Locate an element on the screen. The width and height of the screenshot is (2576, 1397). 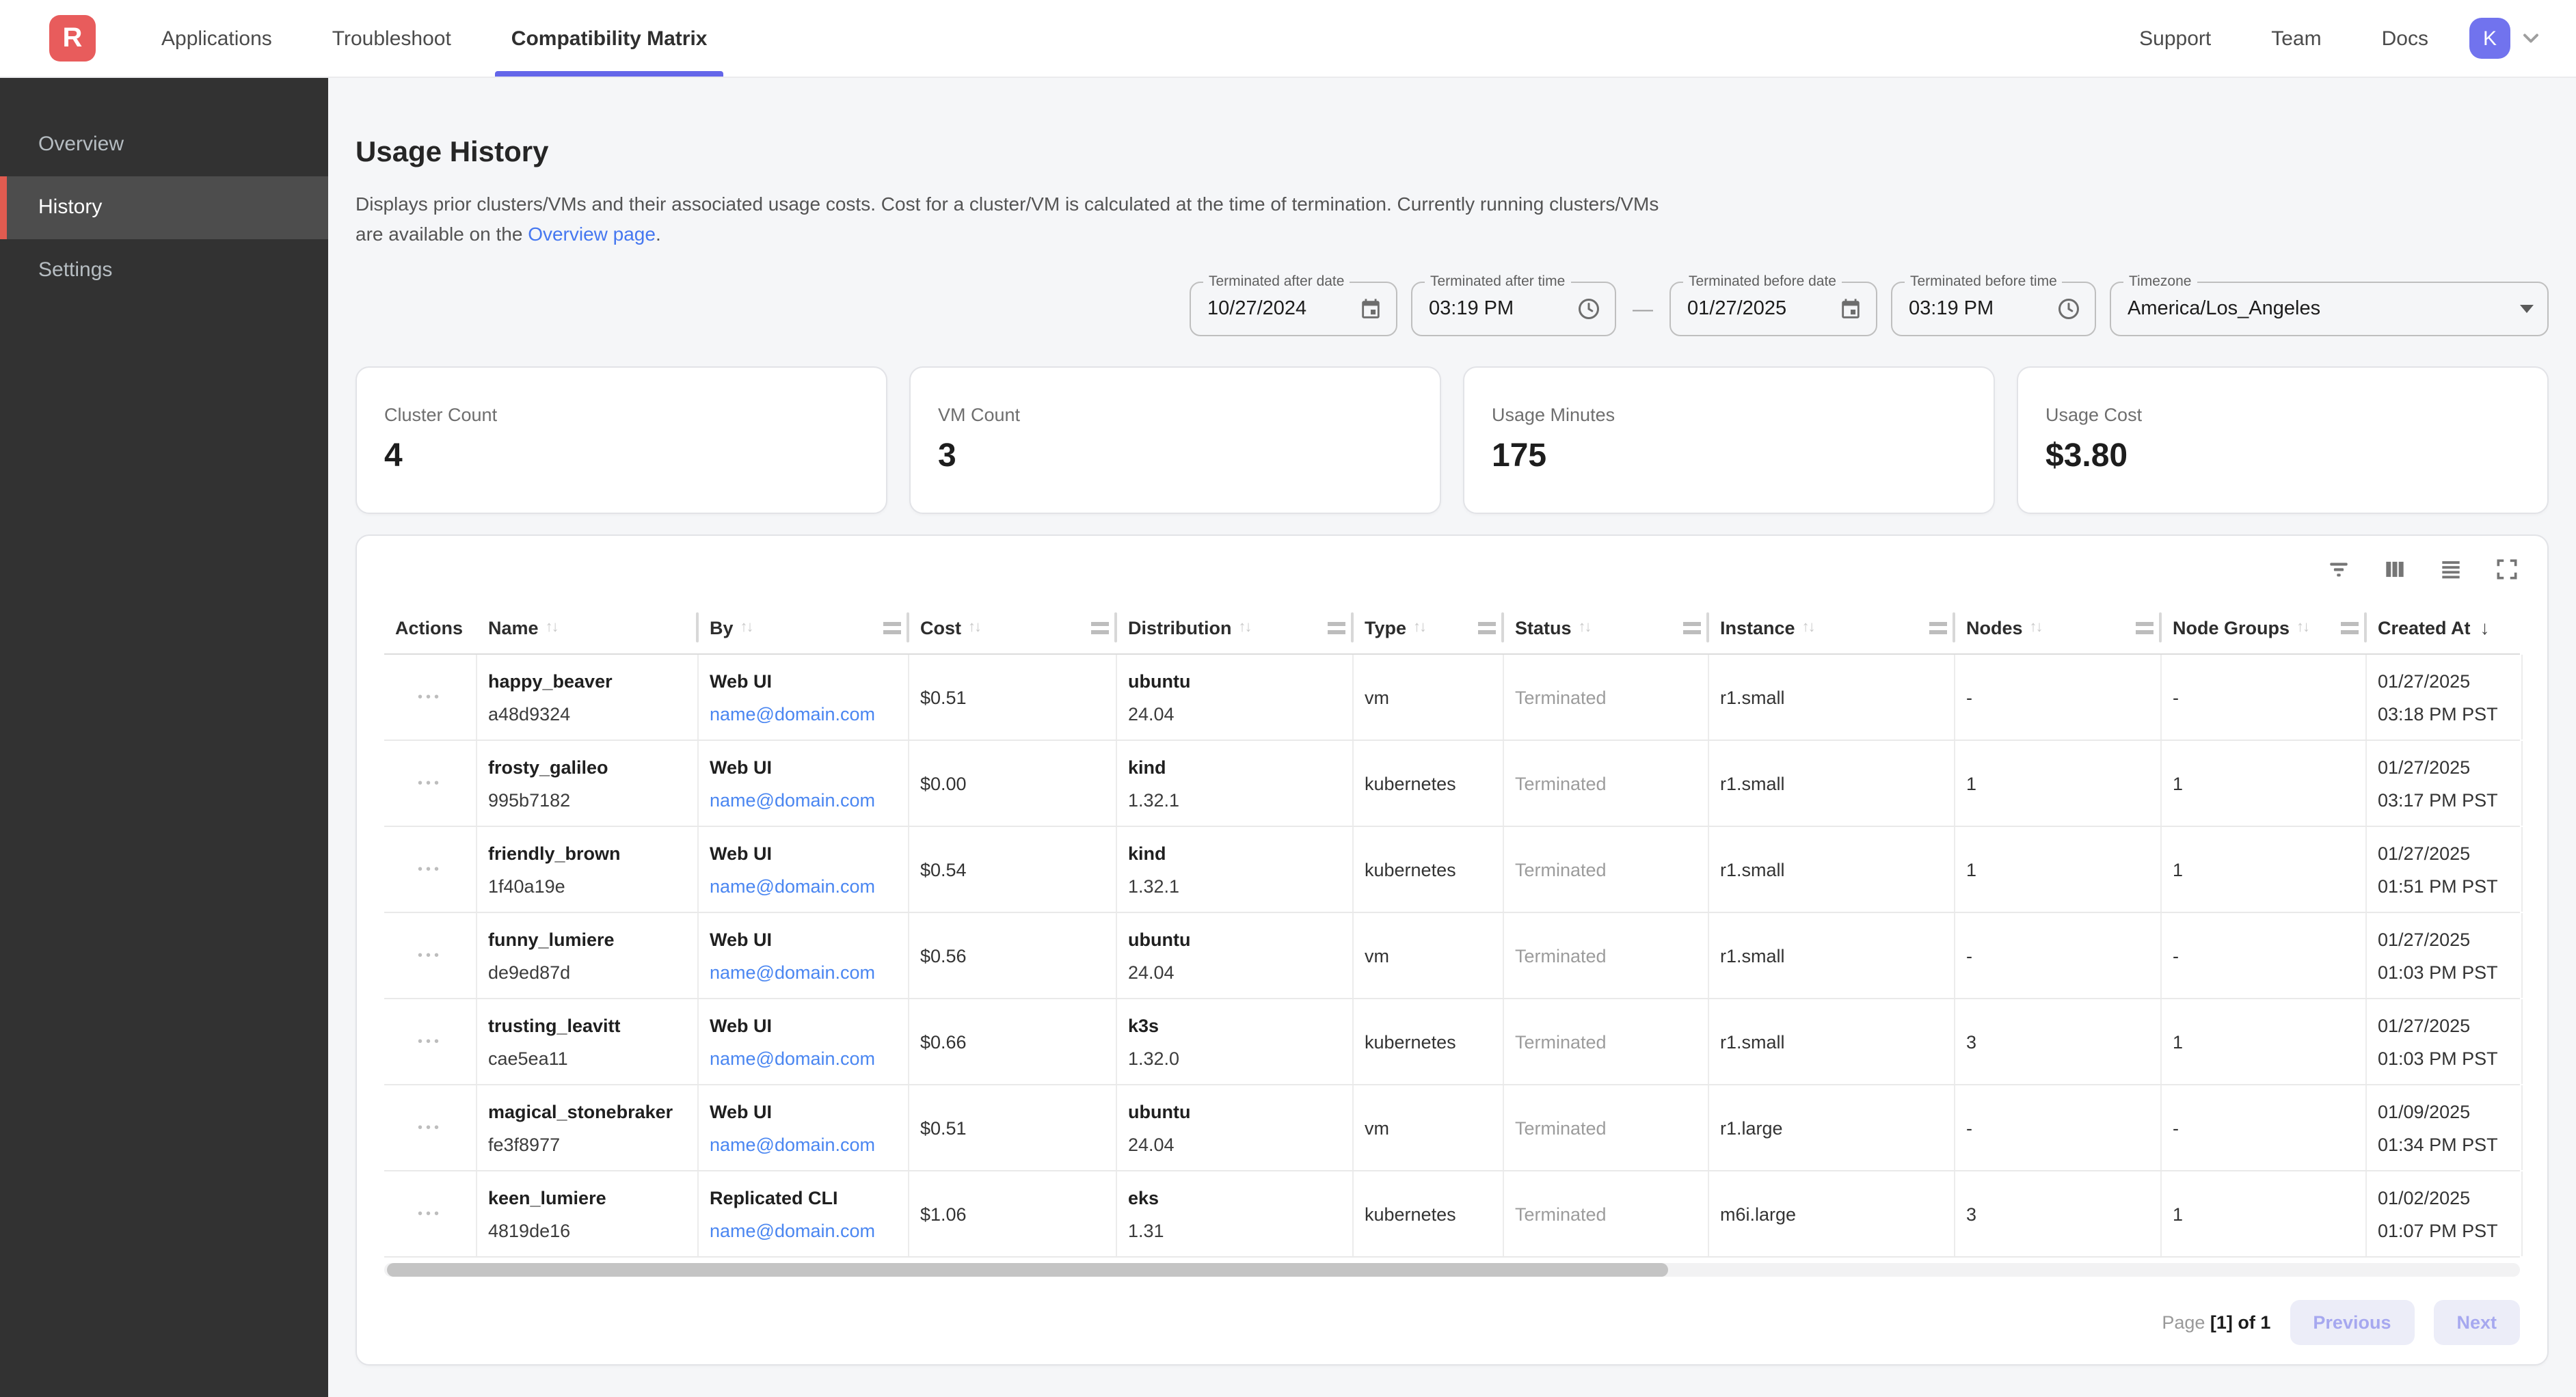
timezone-select: Timezone America/Los_Angeles is located at coordinates (2329, 304).